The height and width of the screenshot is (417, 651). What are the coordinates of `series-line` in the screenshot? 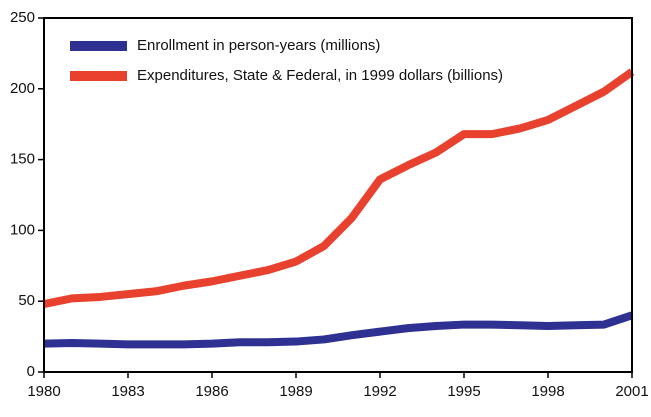 It's located at (338, 330).